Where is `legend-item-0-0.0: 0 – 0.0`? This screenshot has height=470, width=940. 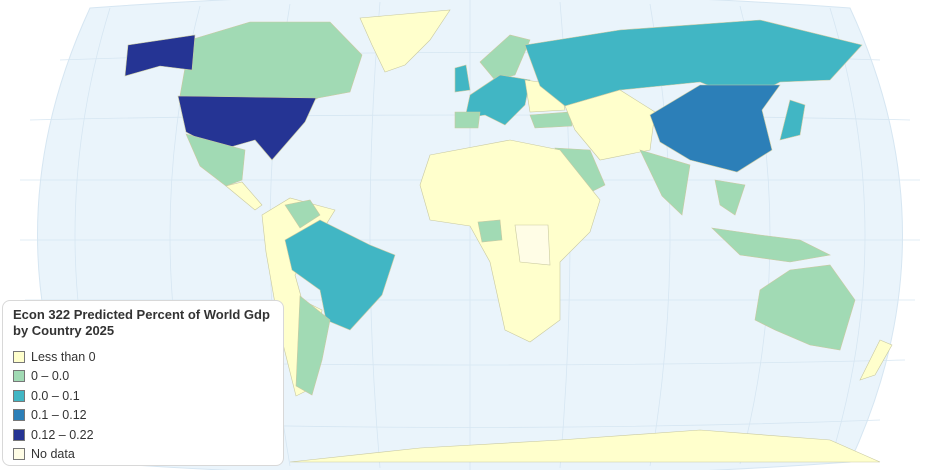 legend-item-0-0.0: 0 – 0.0 is located at coordinates (143, 377).